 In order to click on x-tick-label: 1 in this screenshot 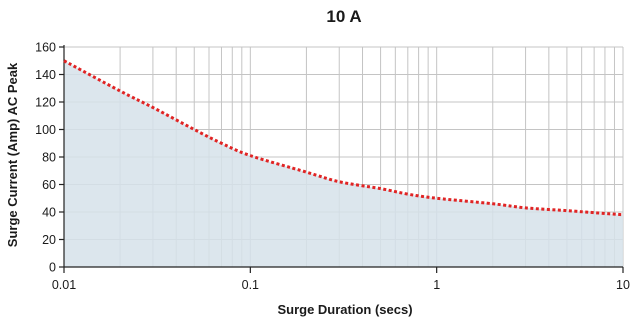, I will do `click(436, 285)`.